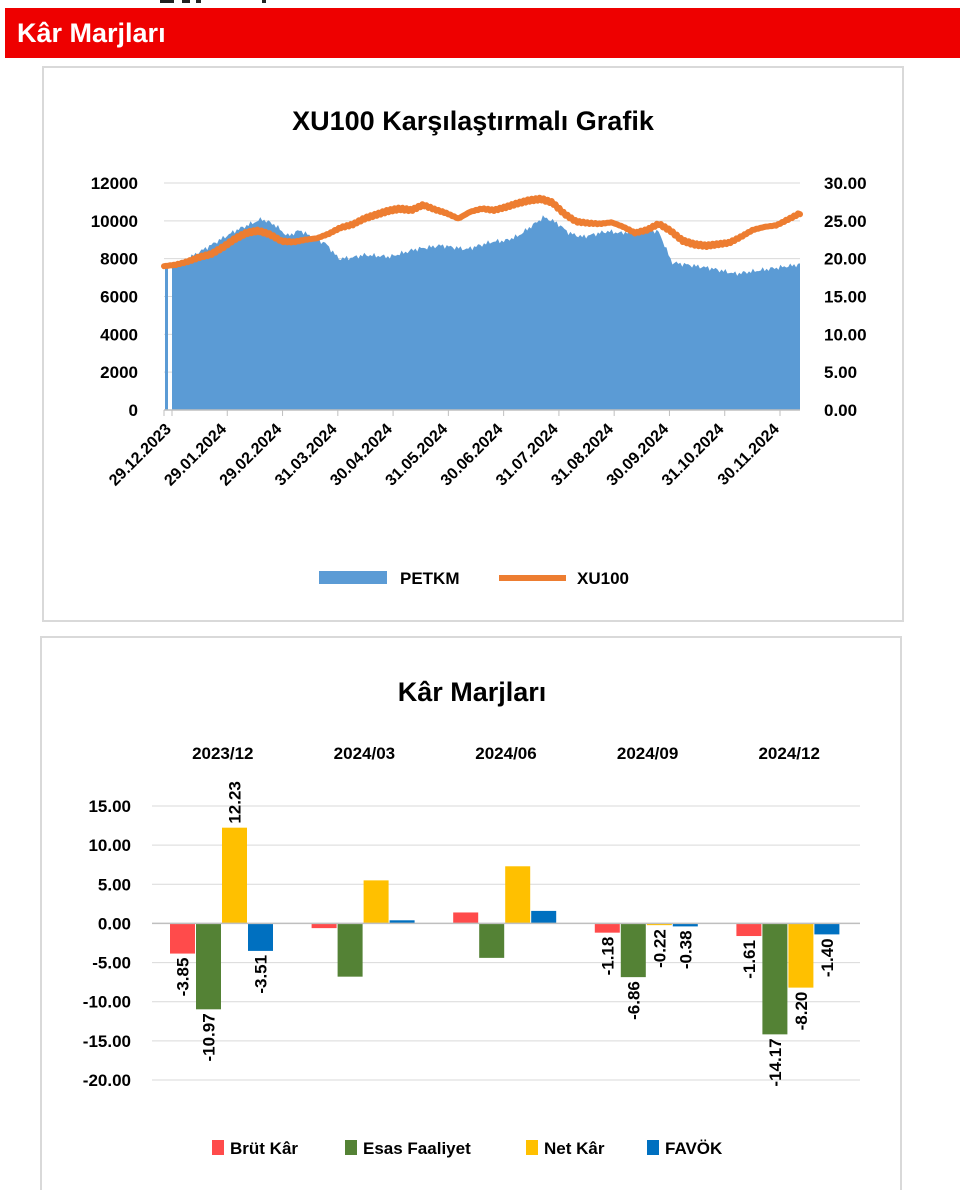 This screenshot has width=960, height=1195. Describe the element at coordinates (749, 959) in the screenshot. I see `data-label: -1.61` at that location.